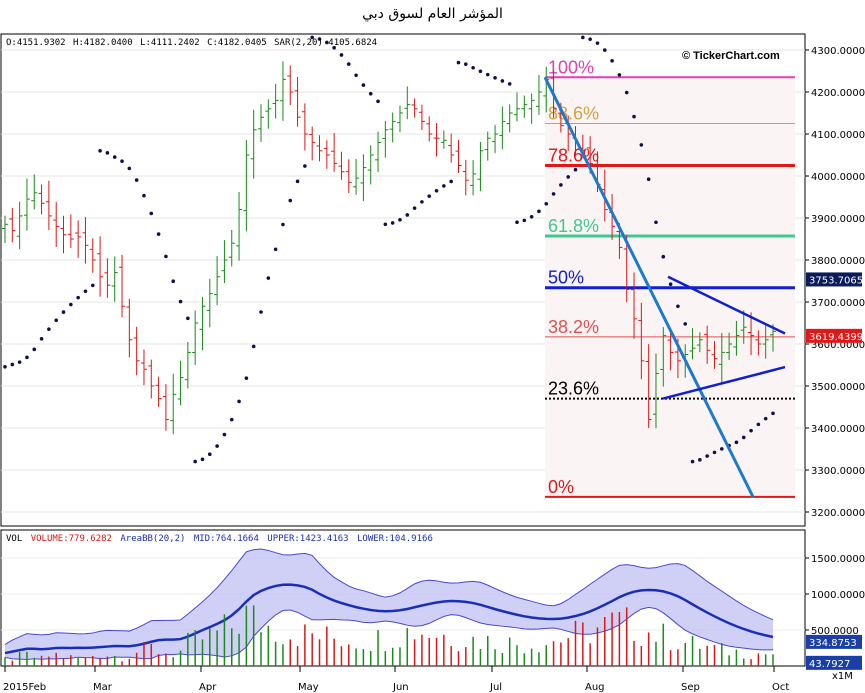 Image resolution: width=865 pixels, height=693 pixels. I want to click on fib-level-label: 38.2%, so click(573, 327).